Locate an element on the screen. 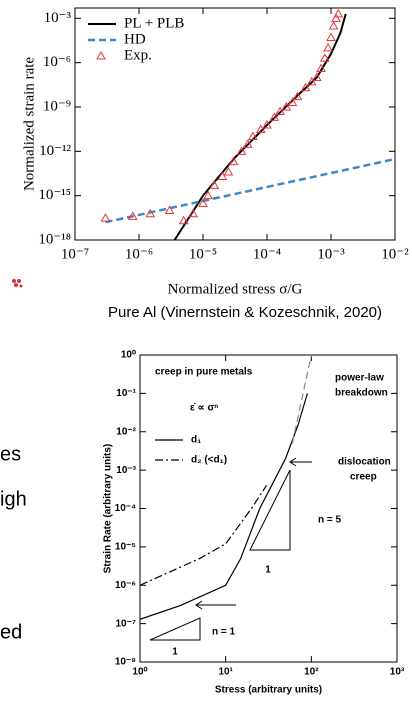 Image resolution: width=412 pixels, height=706 pixels. y-tick-label: 10⁻⁸ is located at coordinates (125, 662).